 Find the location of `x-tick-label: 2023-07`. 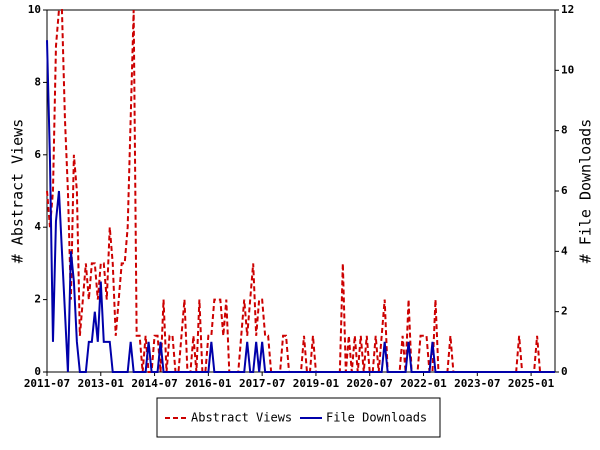

x-tick-label: 2023-07 is located at coordinates (477, 383).